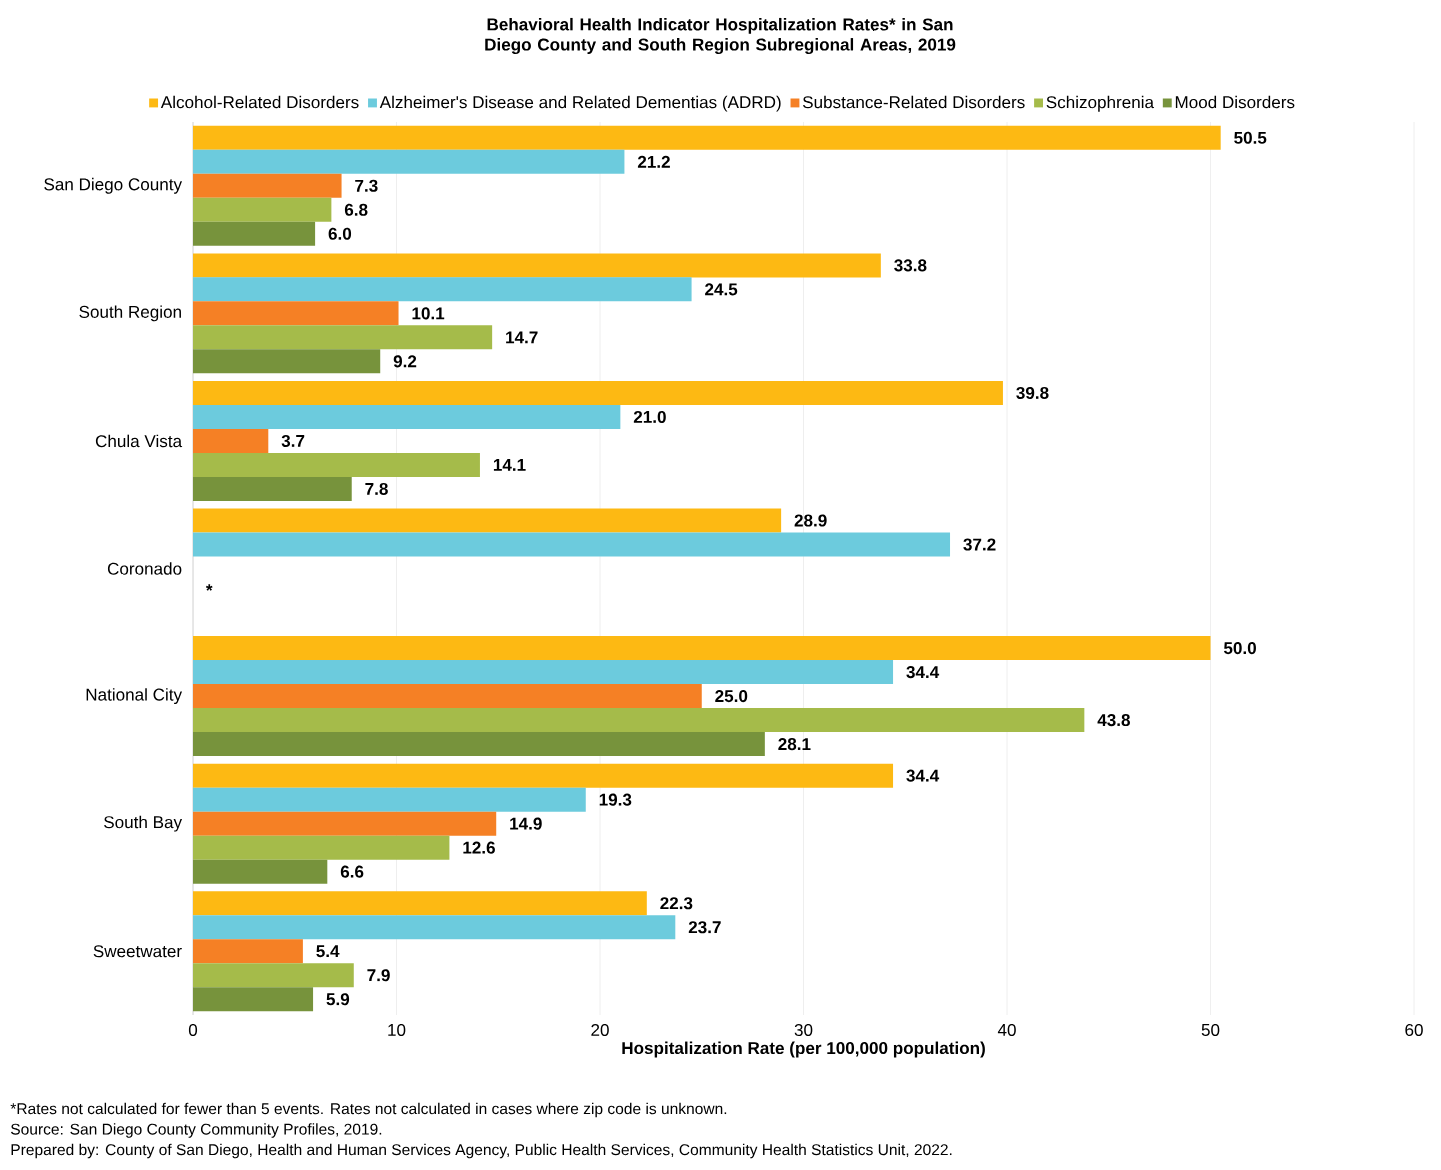 Image resolution: width=1441 pixels, height=1170 pixels. Describe the element at coordinates (649, 416) in the screenshot. I see `data-label: 21.0` at that location.